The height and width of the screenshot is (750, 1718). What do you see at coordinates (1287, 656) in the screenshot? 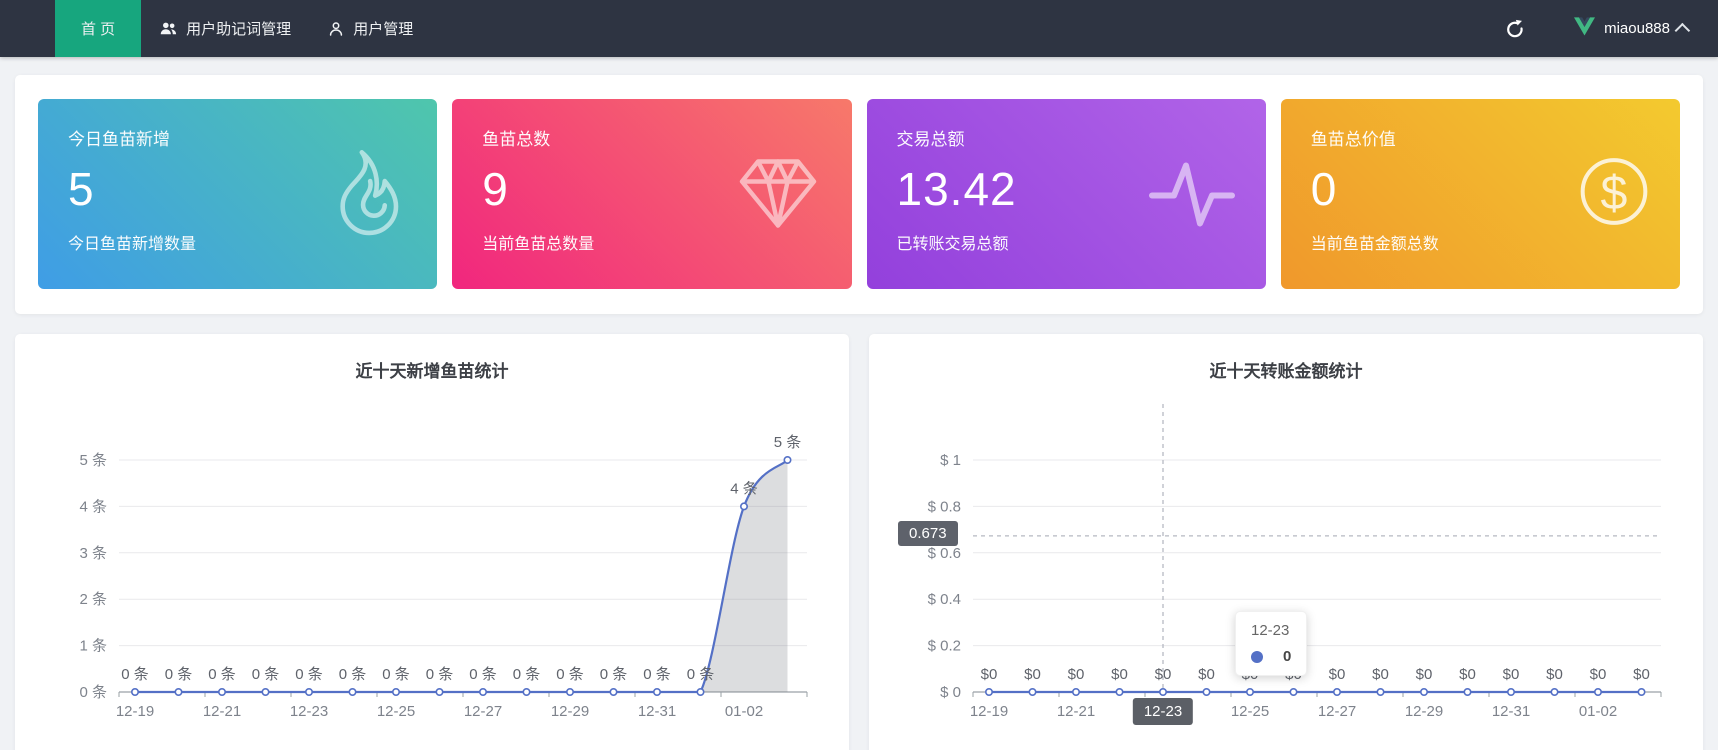
I see `tooltip-value: 0` at bounding box center [1287, 656].